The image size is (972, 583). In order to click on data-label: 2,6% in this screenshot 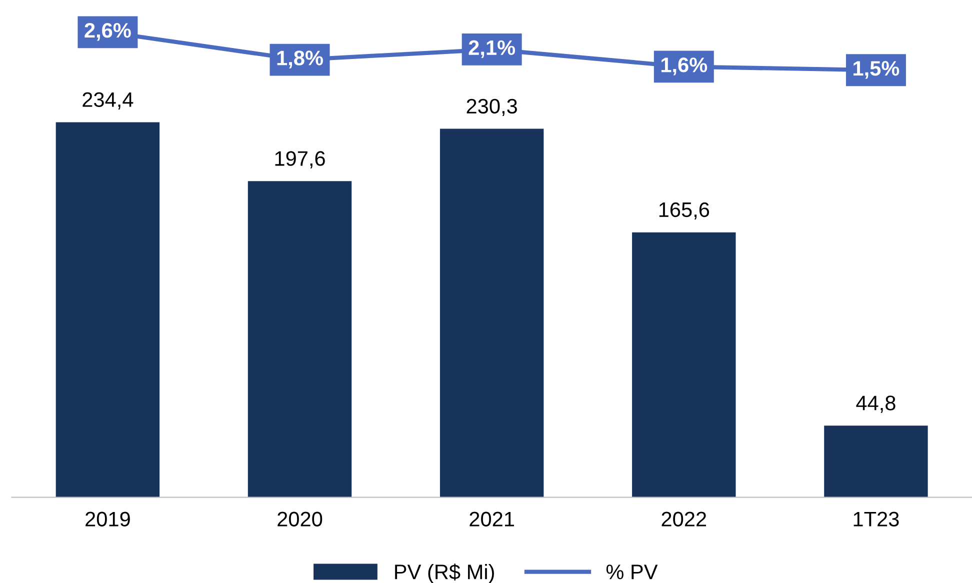, I will do `click(107, 32)`.